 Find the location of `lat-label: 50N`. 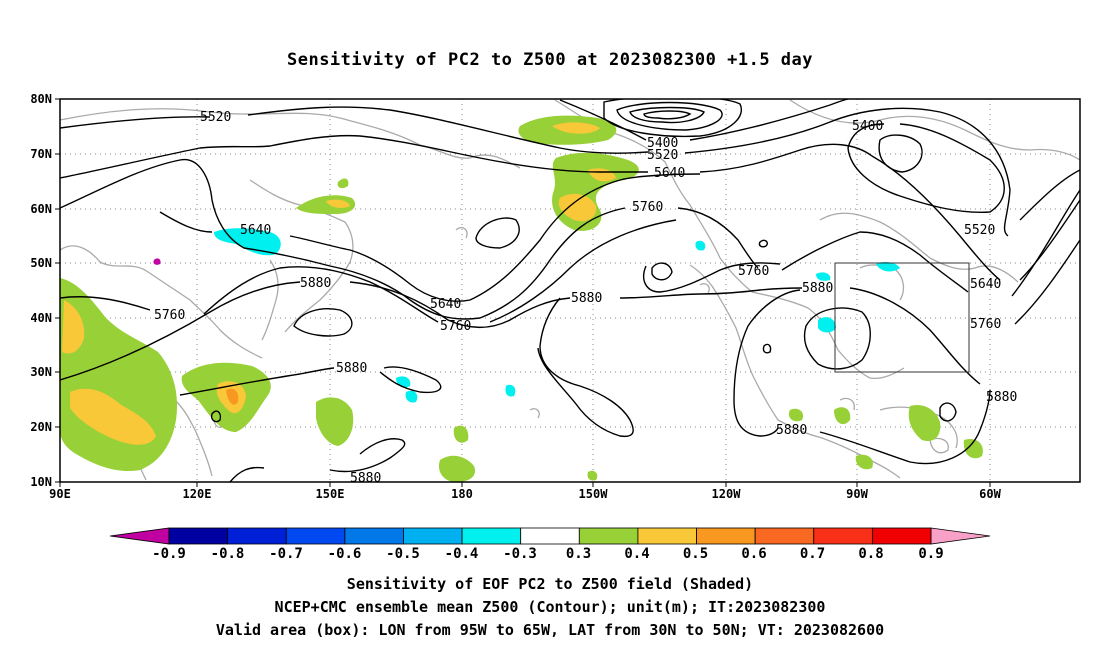

lat-label: 50N is located at coordinates (41, 263).